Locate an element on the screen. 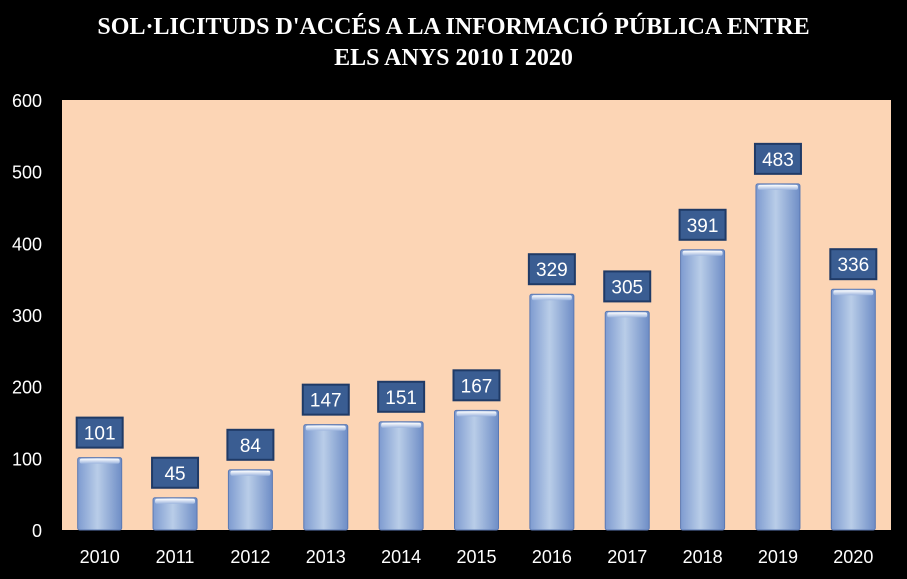 Image resolution: width=907 pixels, height=579 pixels. bar-2018 is located at coordinates (703, 390).